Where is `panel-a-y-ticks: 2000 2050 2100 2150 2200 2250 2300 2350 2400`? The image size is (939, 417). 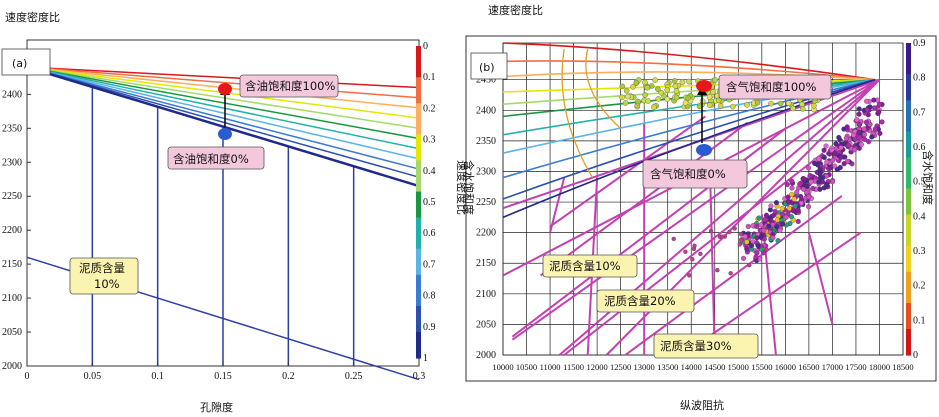
panel-a-y-ticks: 2000 2050 2100 2150 2200 2250 2300 2350 2400 is located at coordinates (16, 230).